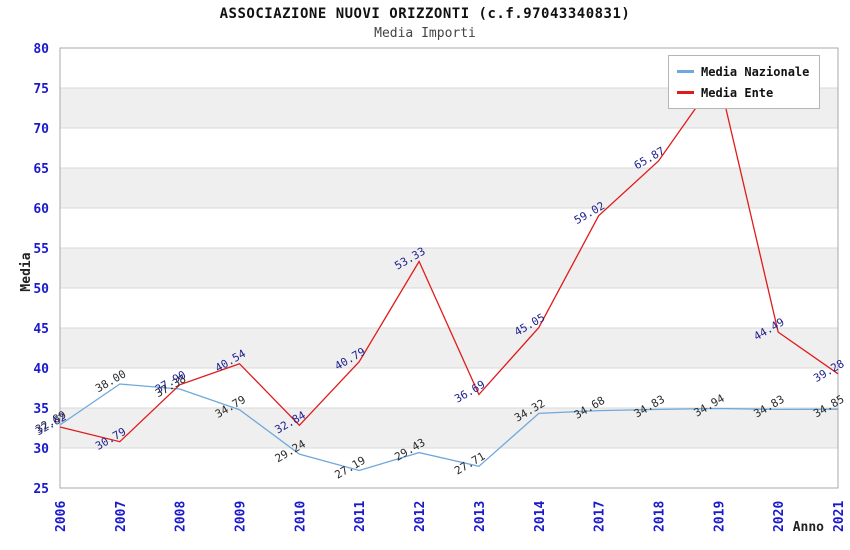 This screenshot has height=550, width=850. I want to click on y-tick-label: 30, so click(41, 449).